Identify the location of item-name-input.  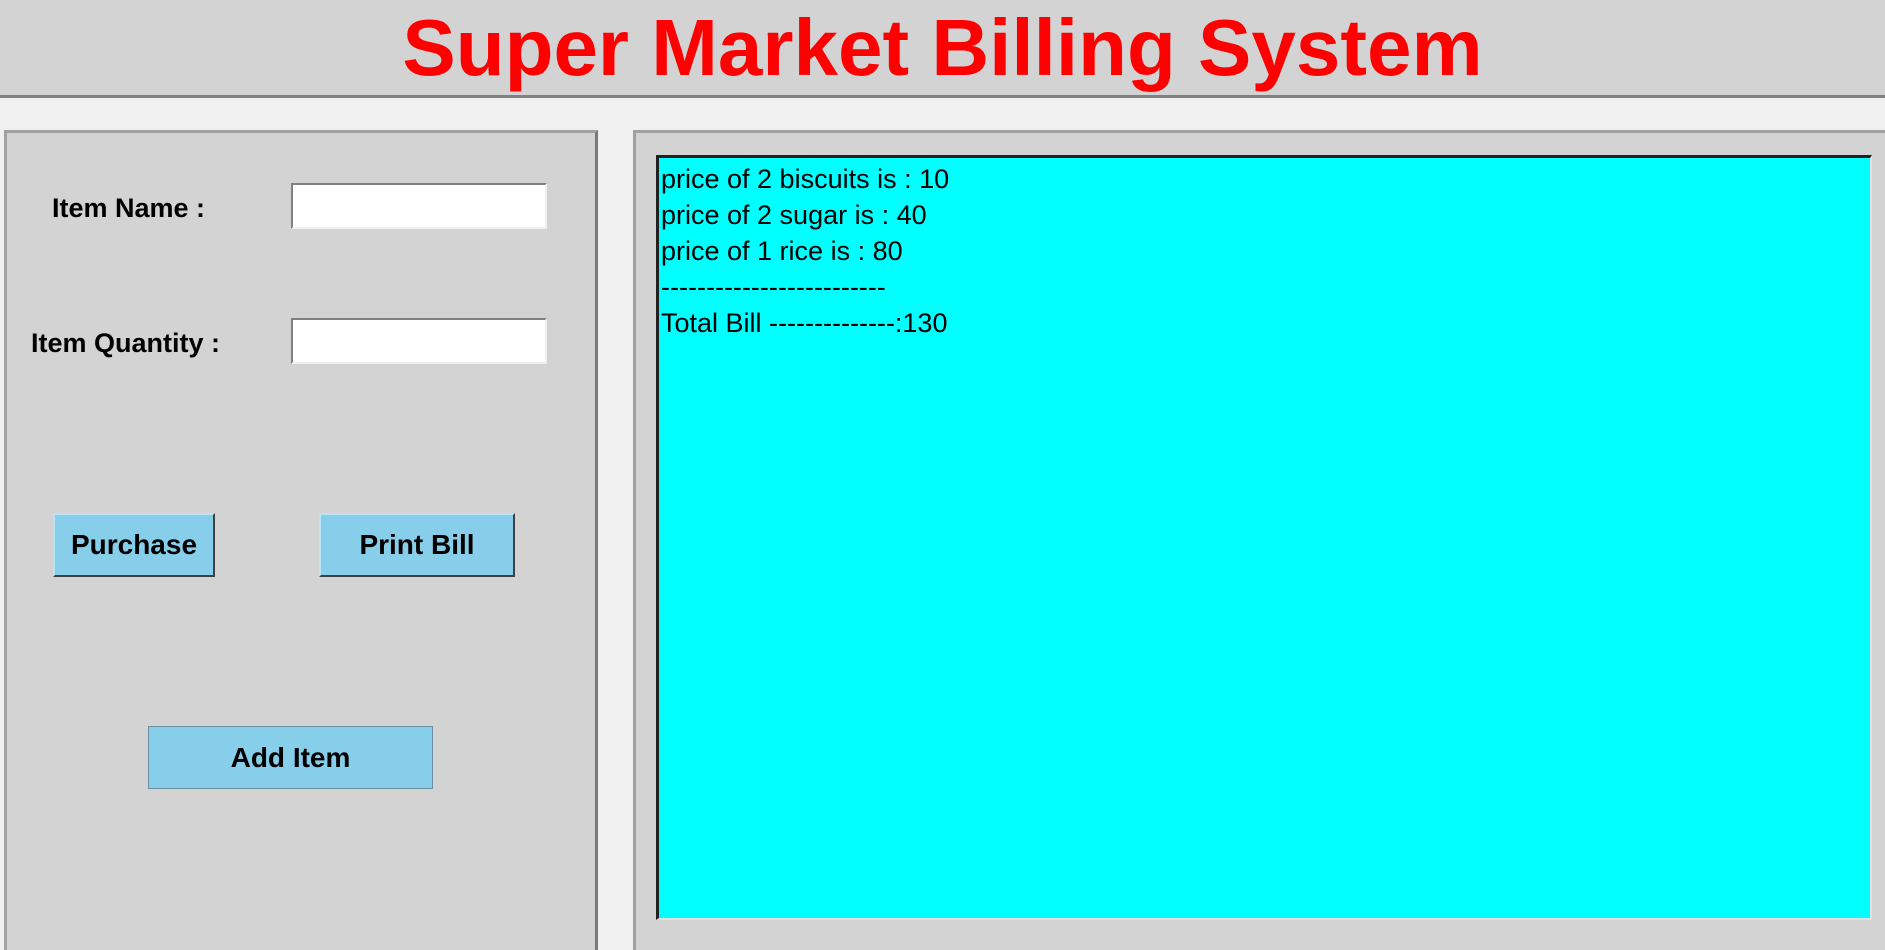
(419, 206).